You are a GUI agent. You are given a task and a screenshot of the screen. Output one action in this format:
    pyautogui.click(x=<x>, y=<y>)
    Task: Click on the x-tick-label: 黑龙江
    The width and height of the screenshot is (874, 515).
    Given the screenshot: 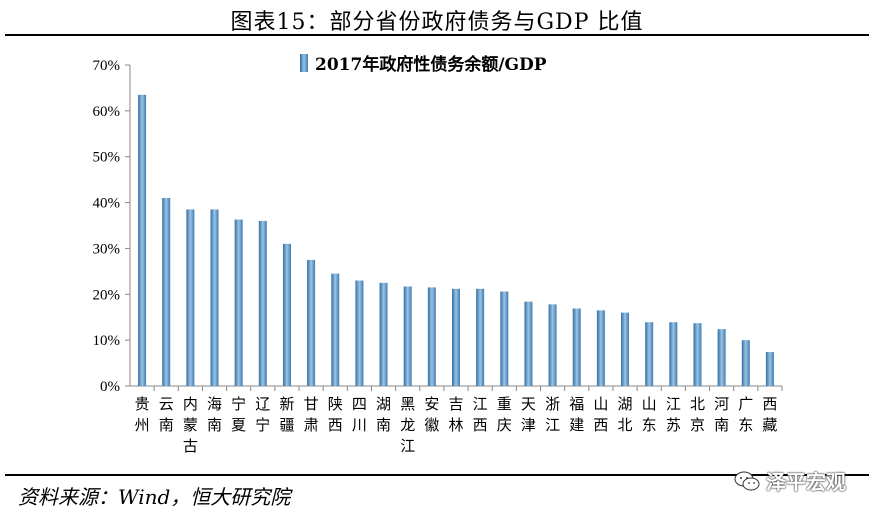 What is the action you would take?
    pyautogui.click(x=407, y=425)
    